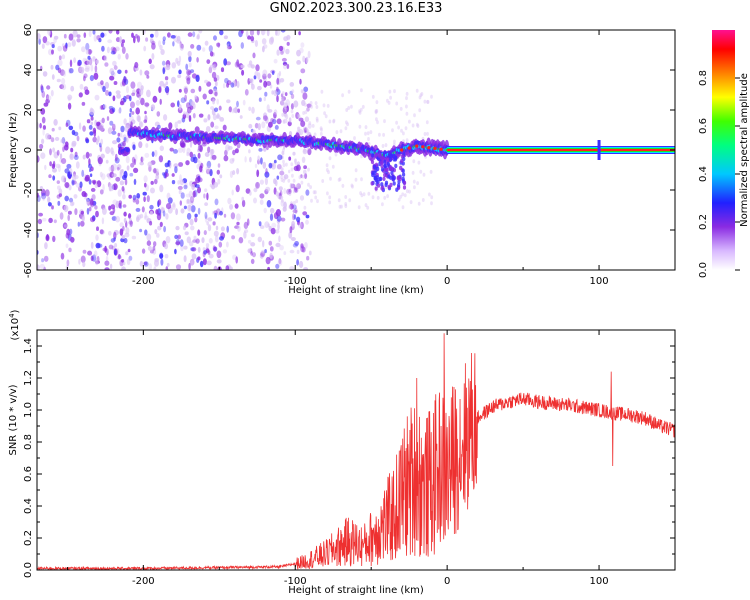 Image resolution: width=750 pixels, height=600 pixels. What do you see at coordinates (744, 150) in the screenshot?
I see `colorbar-label: Normalized spectral amplitude` at bounding box center [744, 150].